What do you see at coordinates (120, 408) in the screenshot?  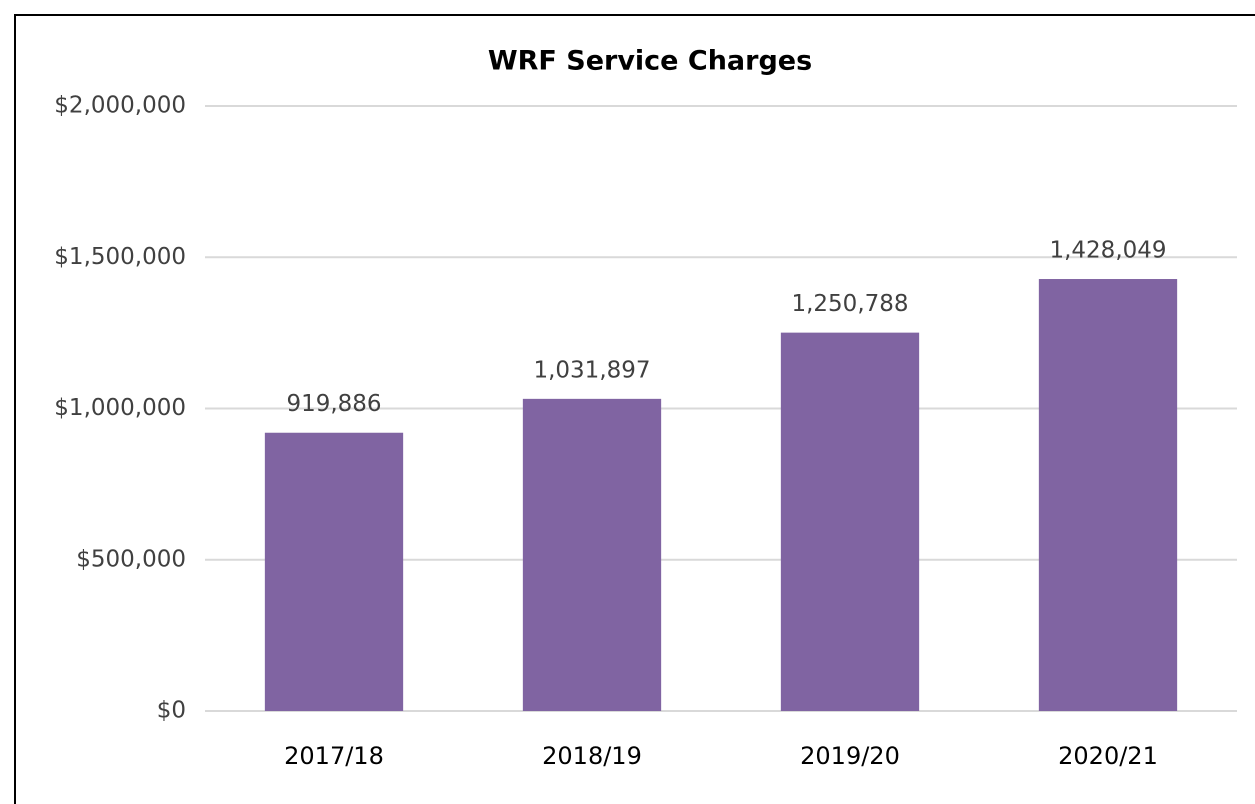 I see `y-tick-label: $1,000,000` at bounding box center [120, 408].